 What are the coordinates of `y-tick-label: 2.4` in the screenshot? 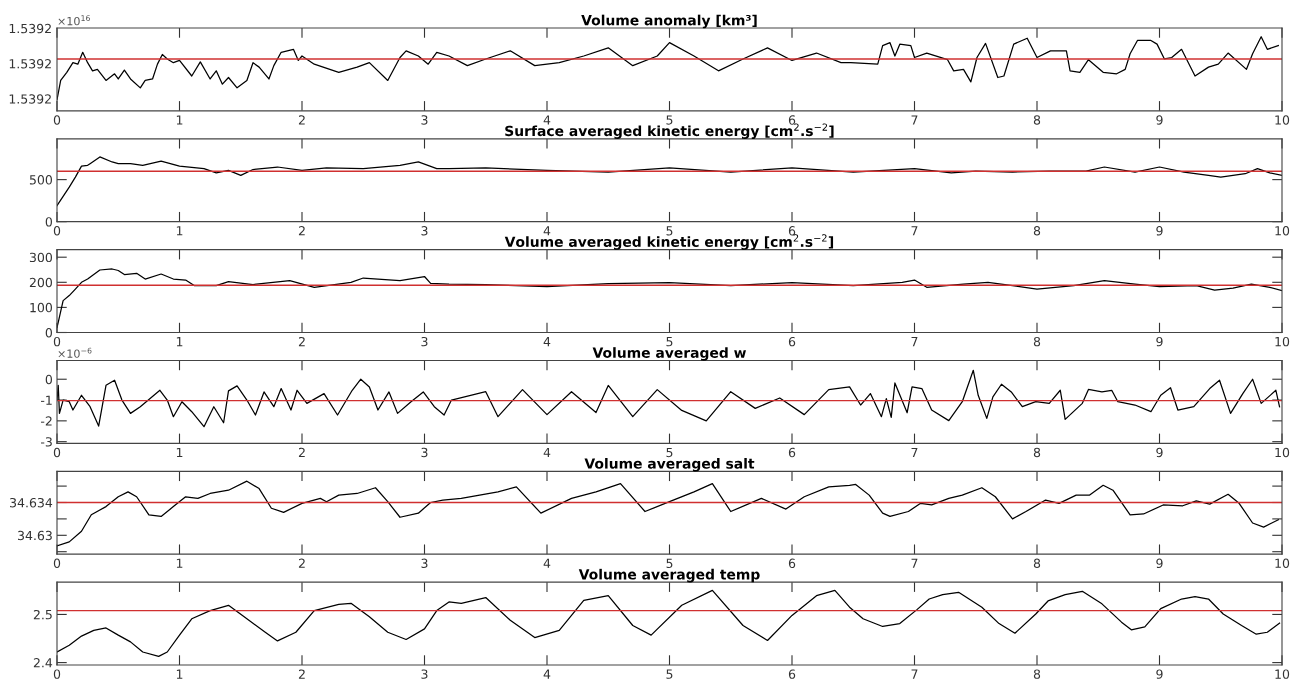 It's located at (43, 663).